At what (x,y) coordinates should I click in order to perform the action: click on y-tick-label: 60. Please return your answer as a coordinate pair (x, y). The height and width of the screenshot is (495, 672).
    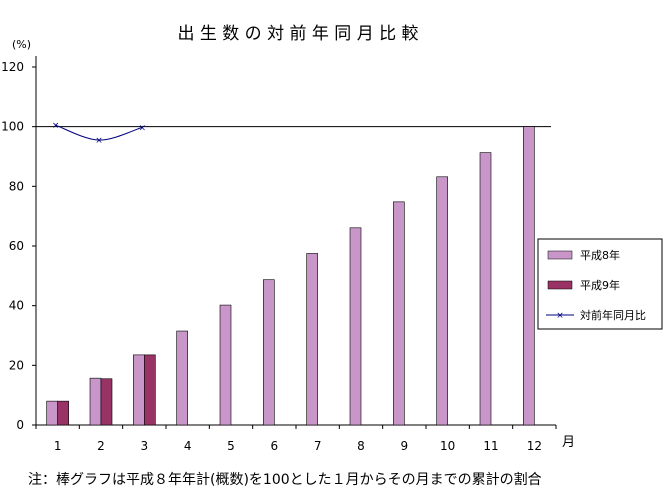
    Looking at the image, I should click on (16, 246).